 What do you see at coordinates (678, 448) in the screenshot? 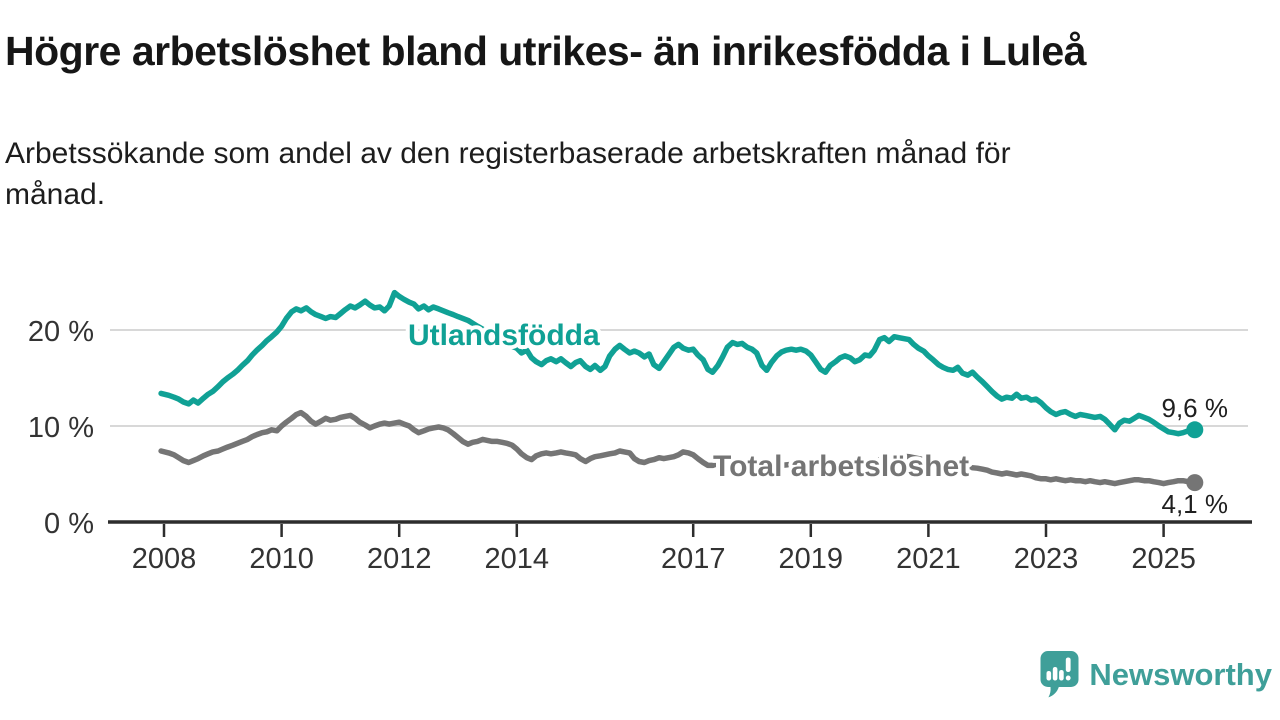
I see `series-line` at bounding box center [678, 448].